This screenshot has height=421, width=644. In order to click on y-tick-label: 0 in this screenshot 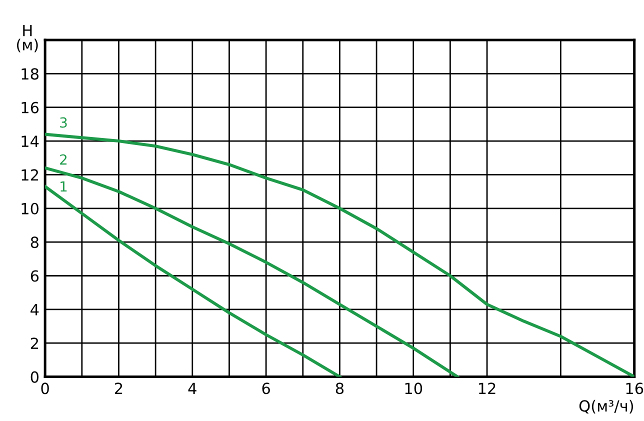, I will do `click(34, 377)`.